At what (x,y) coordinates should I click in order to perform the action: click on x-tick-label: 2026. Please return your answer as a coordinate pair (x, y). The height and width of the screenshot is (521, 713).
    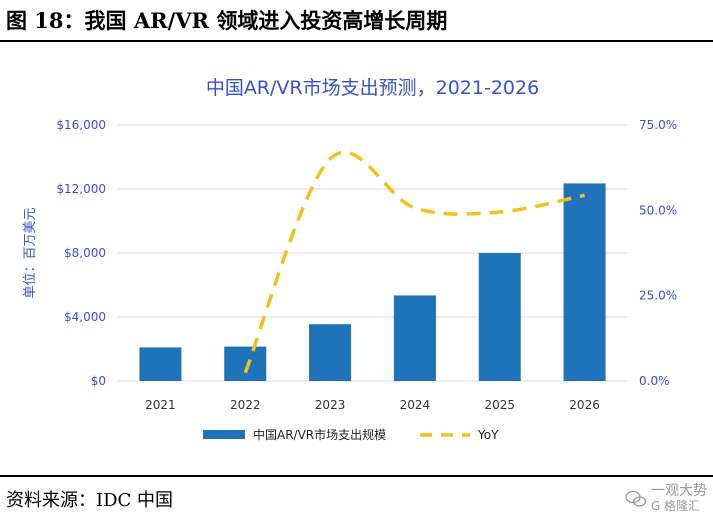
    Looking at the image, I should click on (584, 405).